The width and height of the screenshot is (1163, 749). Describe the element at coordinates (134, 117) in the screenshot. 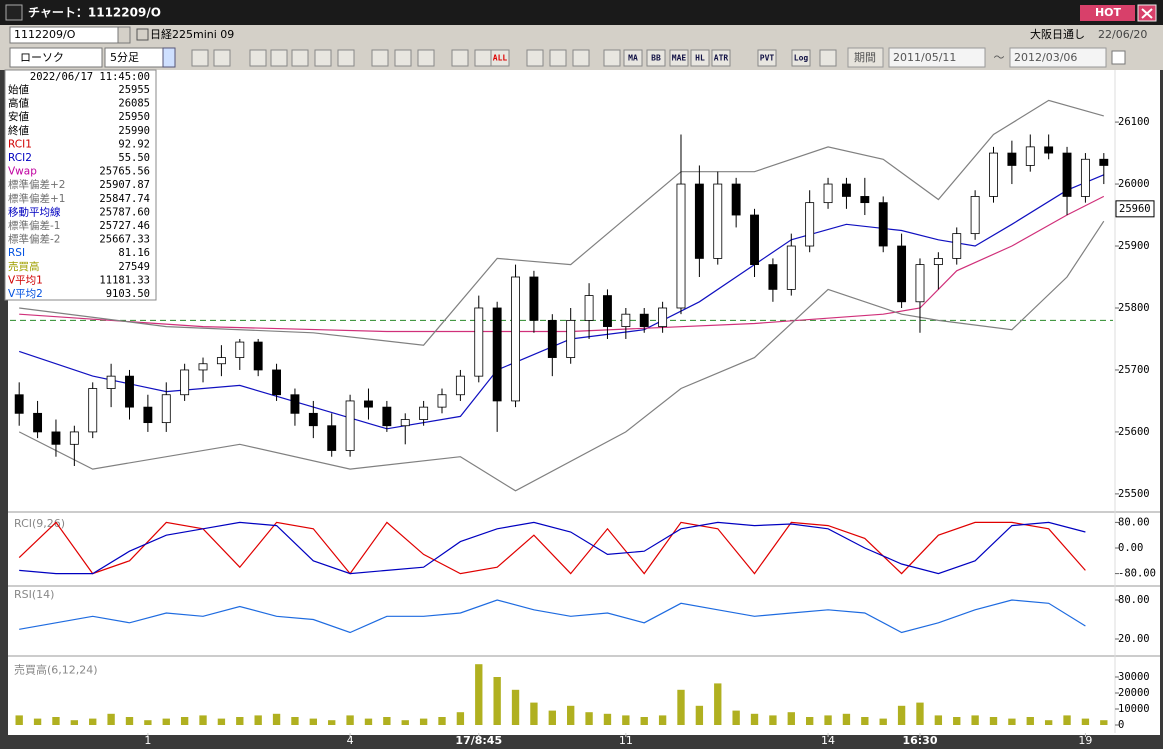

I see `info-value: 25950` at that location.